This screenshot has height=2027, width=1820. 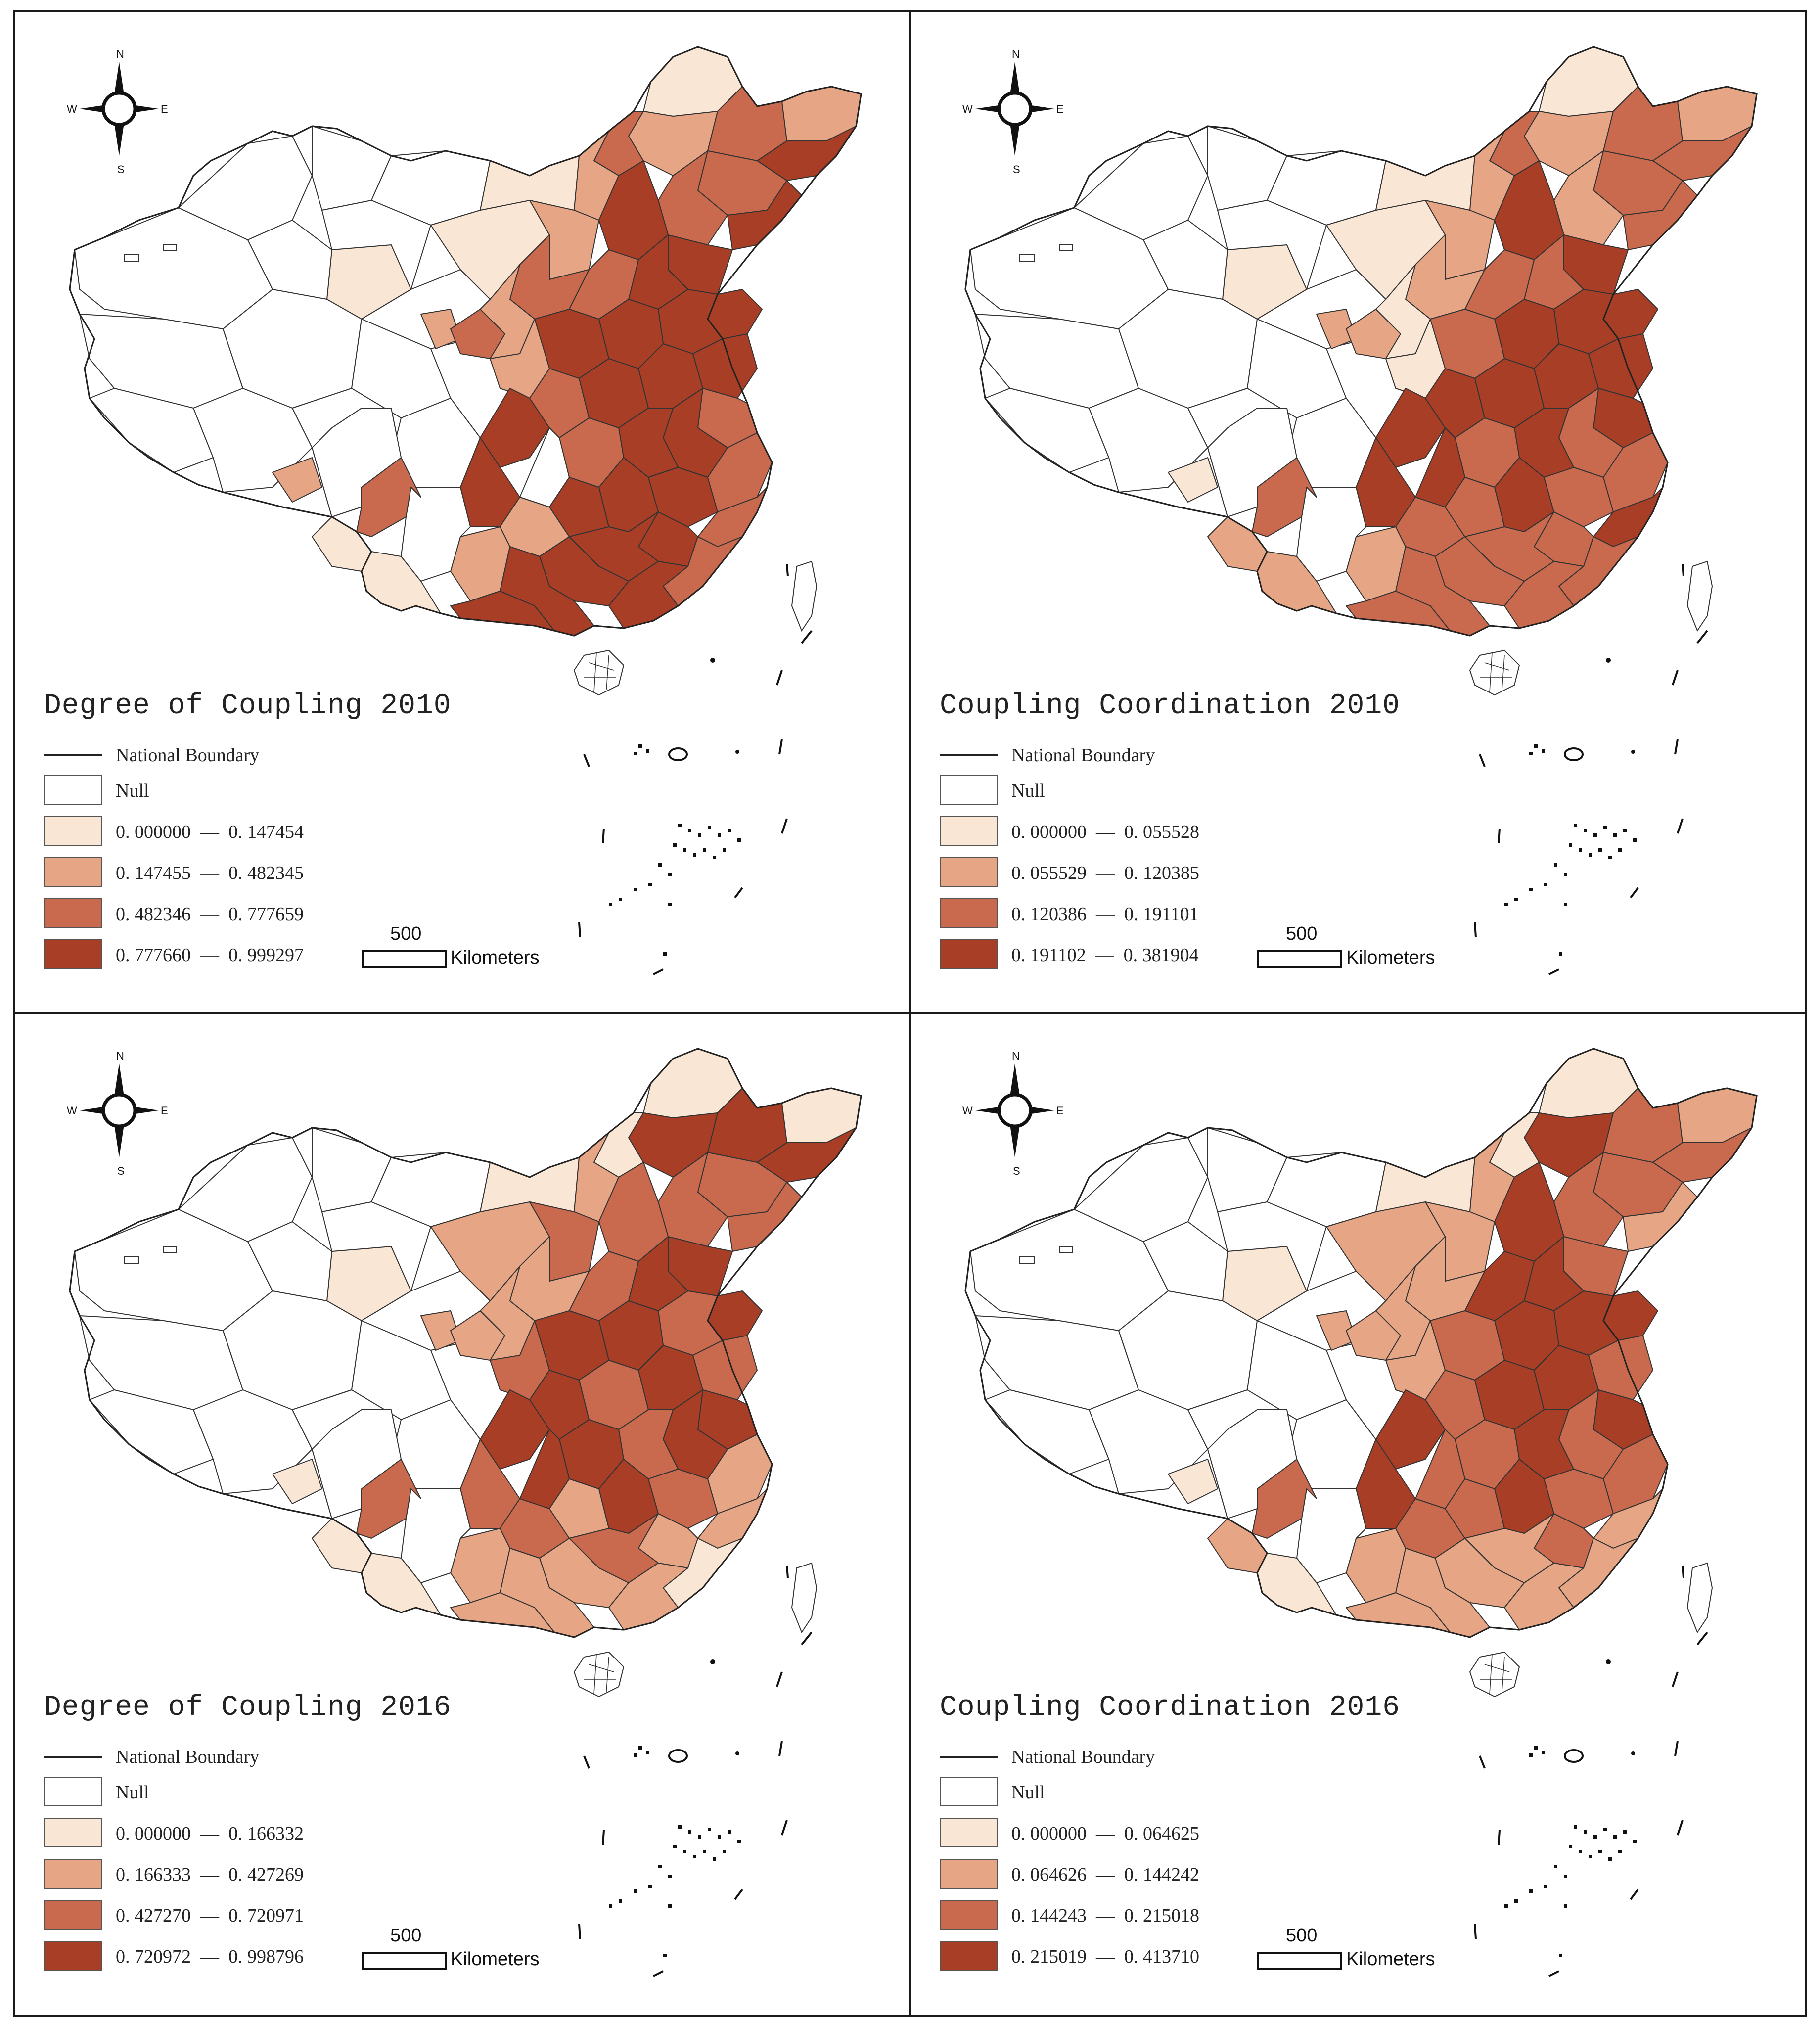 I want to click on legend-range: 0. 777660 — 0. 999297, so click(x=210, y=955).